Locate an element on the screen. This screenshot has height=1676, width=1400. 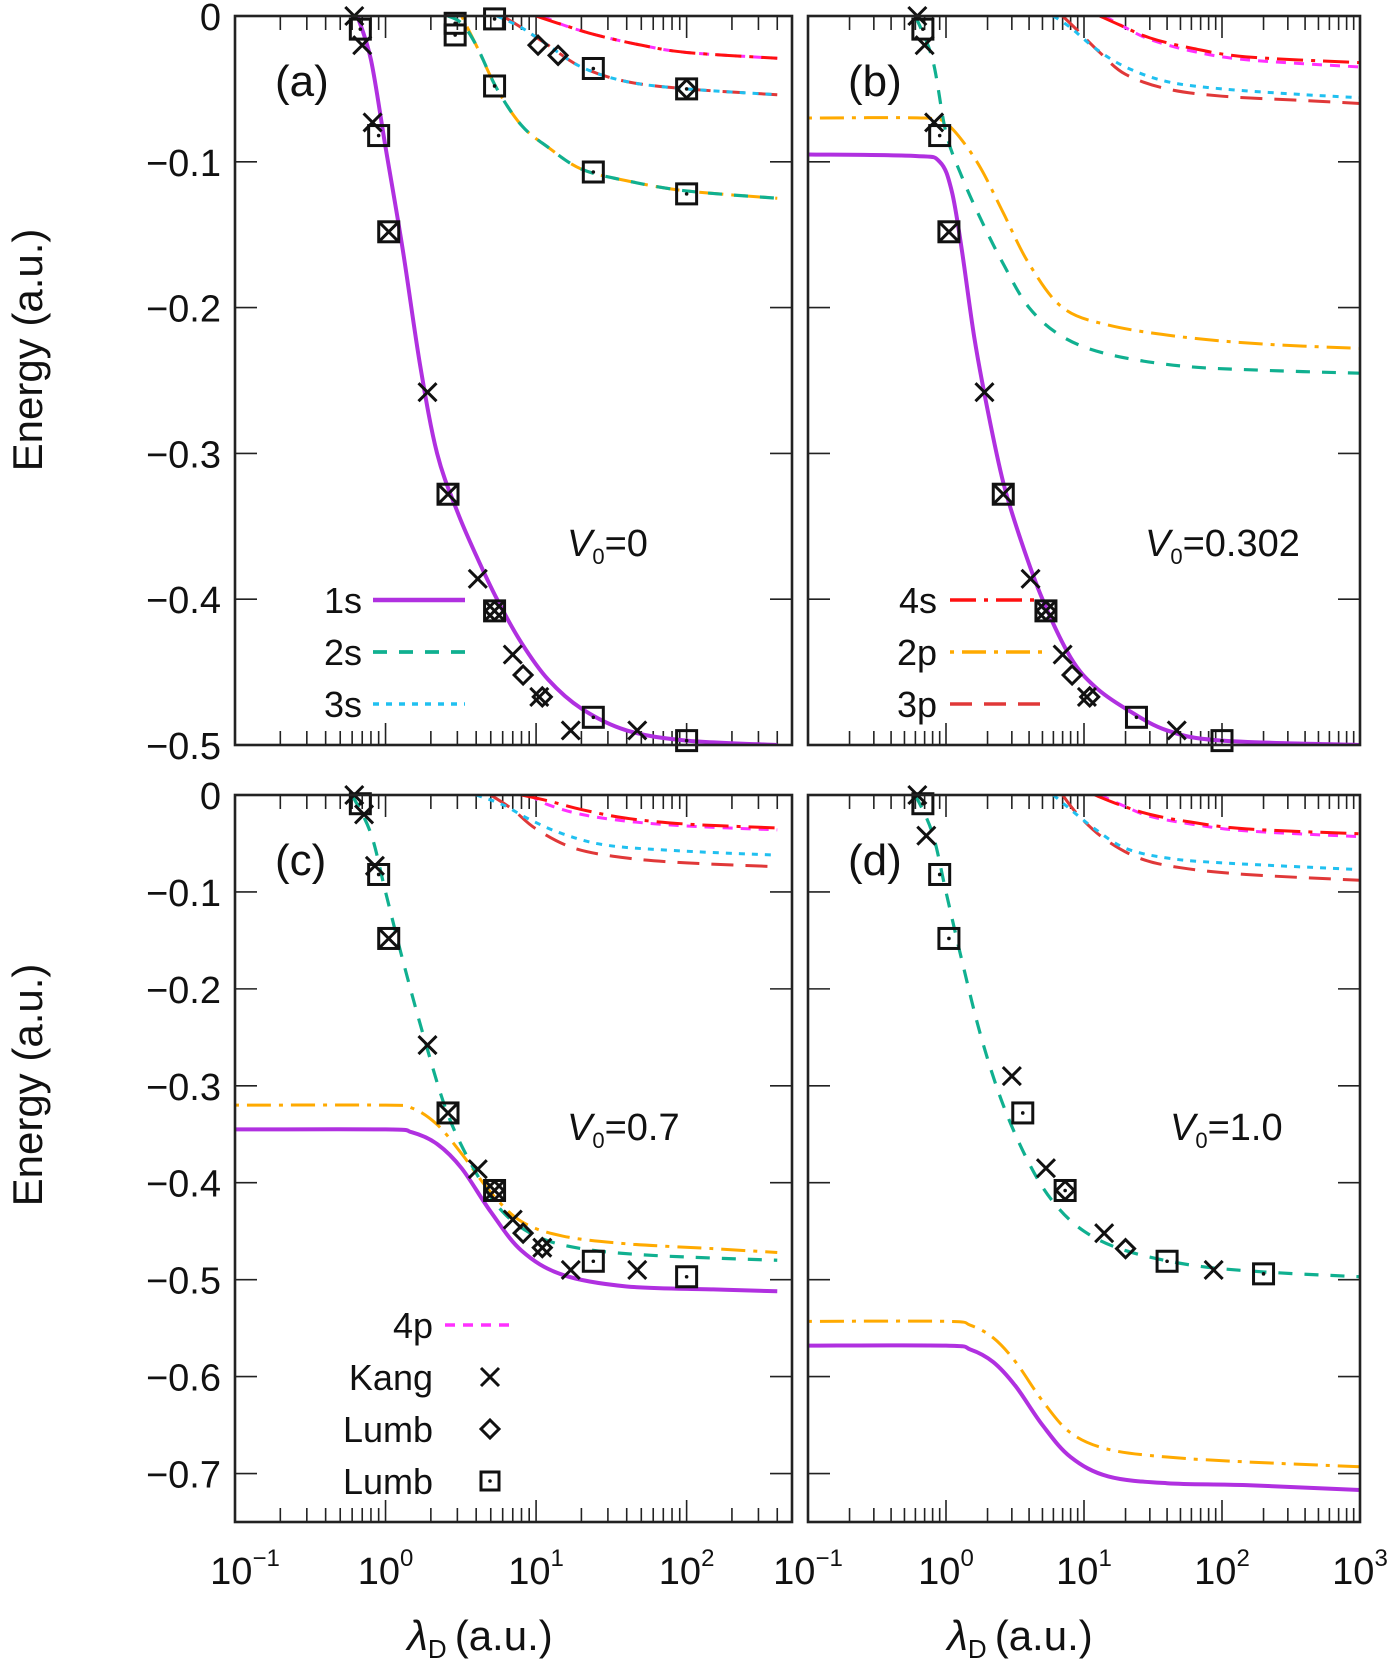
v0-label: V0=0.7 is located at coordinates (623, 1130).